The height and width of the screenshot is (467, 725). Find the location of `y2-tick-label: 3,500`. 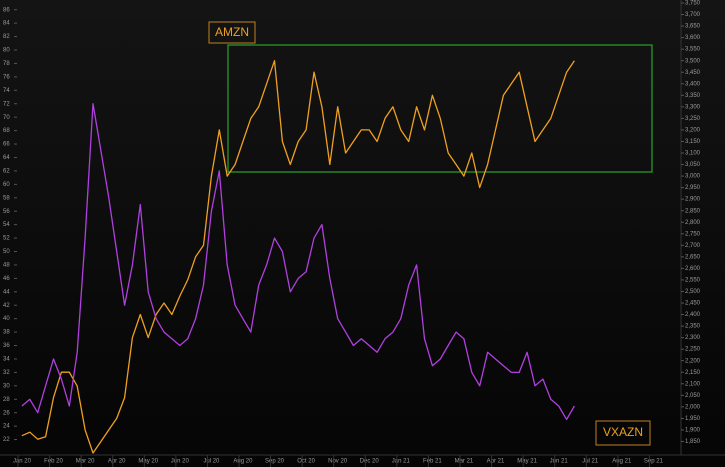

y2-tick-label: 3,500 is located at coordinates (693, 61).